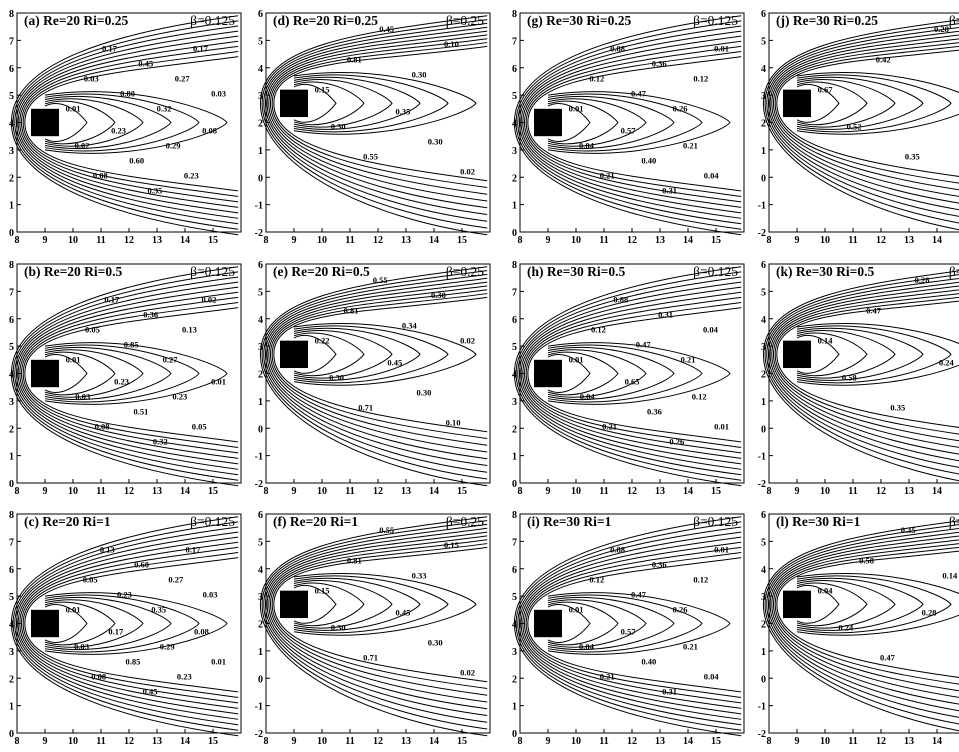 The width and height of the screenshot is (959, 752). I want to click on contour-label: 0.55, so click(380, 280).